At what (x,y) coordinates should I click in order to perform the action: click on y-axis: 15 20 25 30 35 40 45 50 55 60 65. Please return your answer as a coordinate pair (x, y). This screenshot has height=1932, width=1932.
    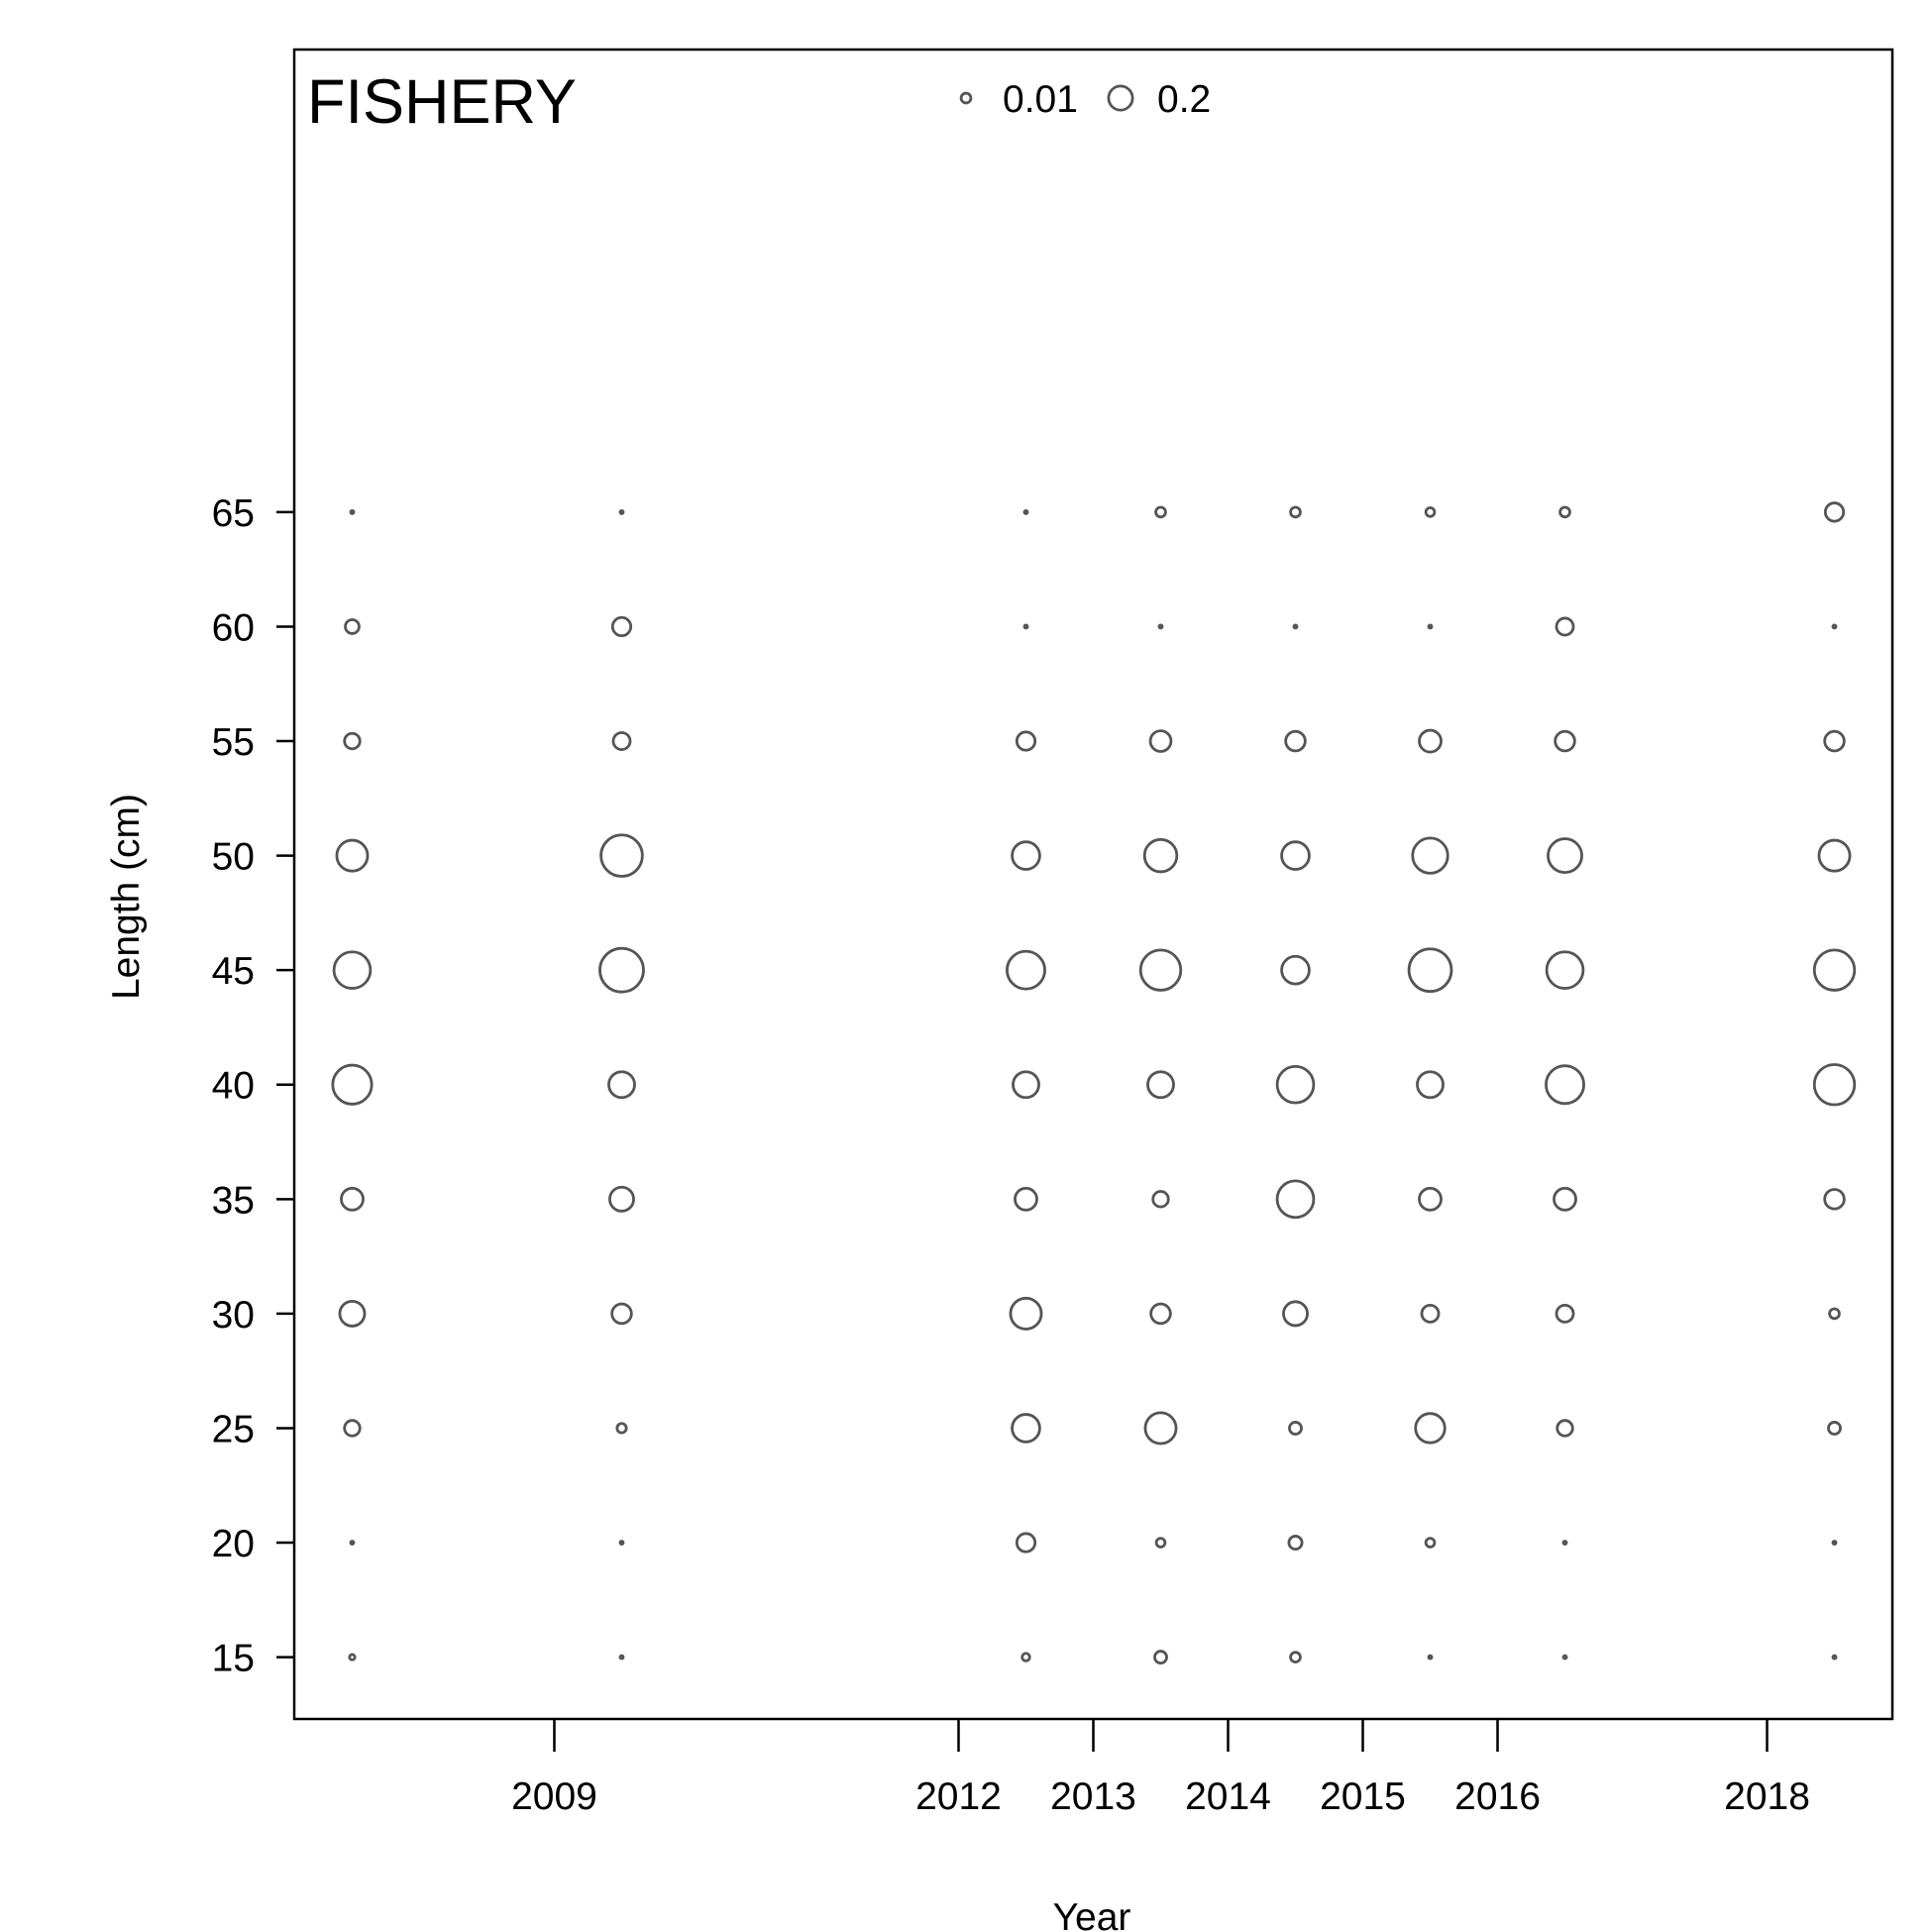
    Looking at the image, I should click on (253, 1086).